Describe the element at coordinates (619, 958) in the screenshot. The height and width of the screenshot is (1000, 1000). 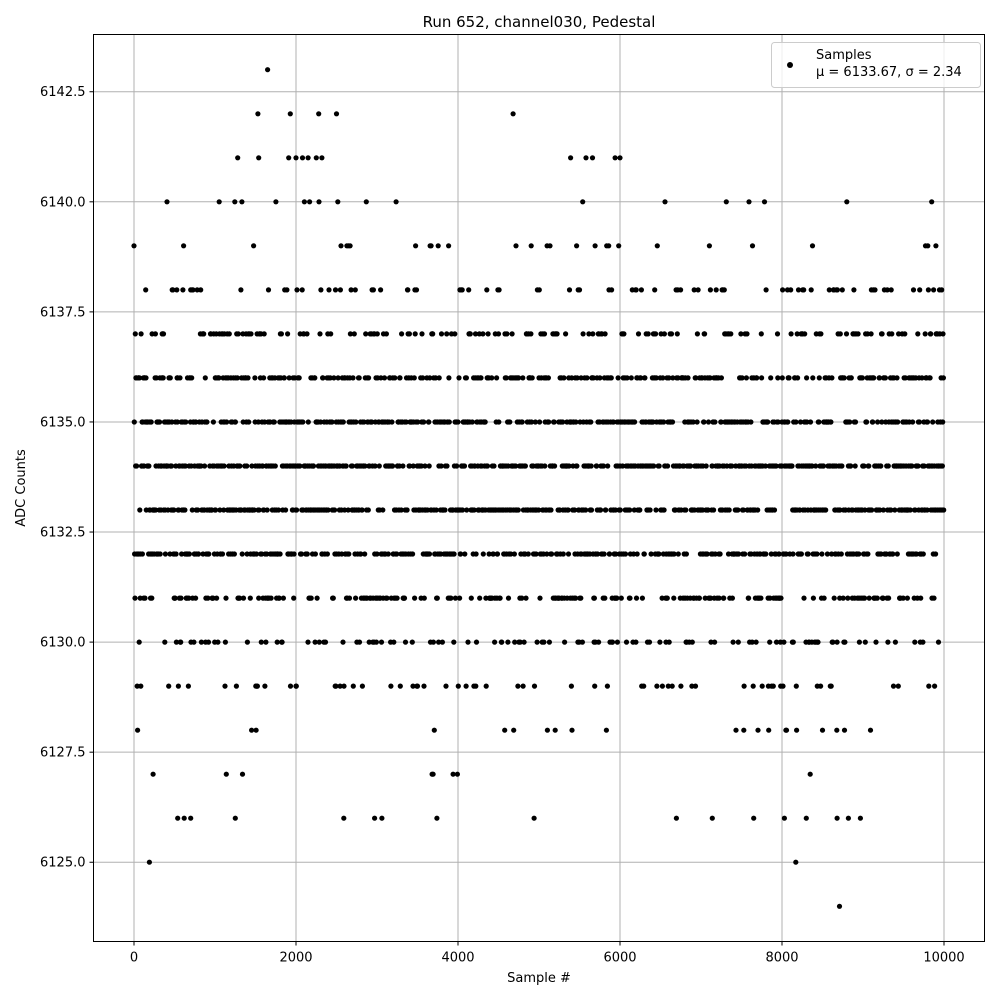
I see `x-tick-label: 6000` at that location.